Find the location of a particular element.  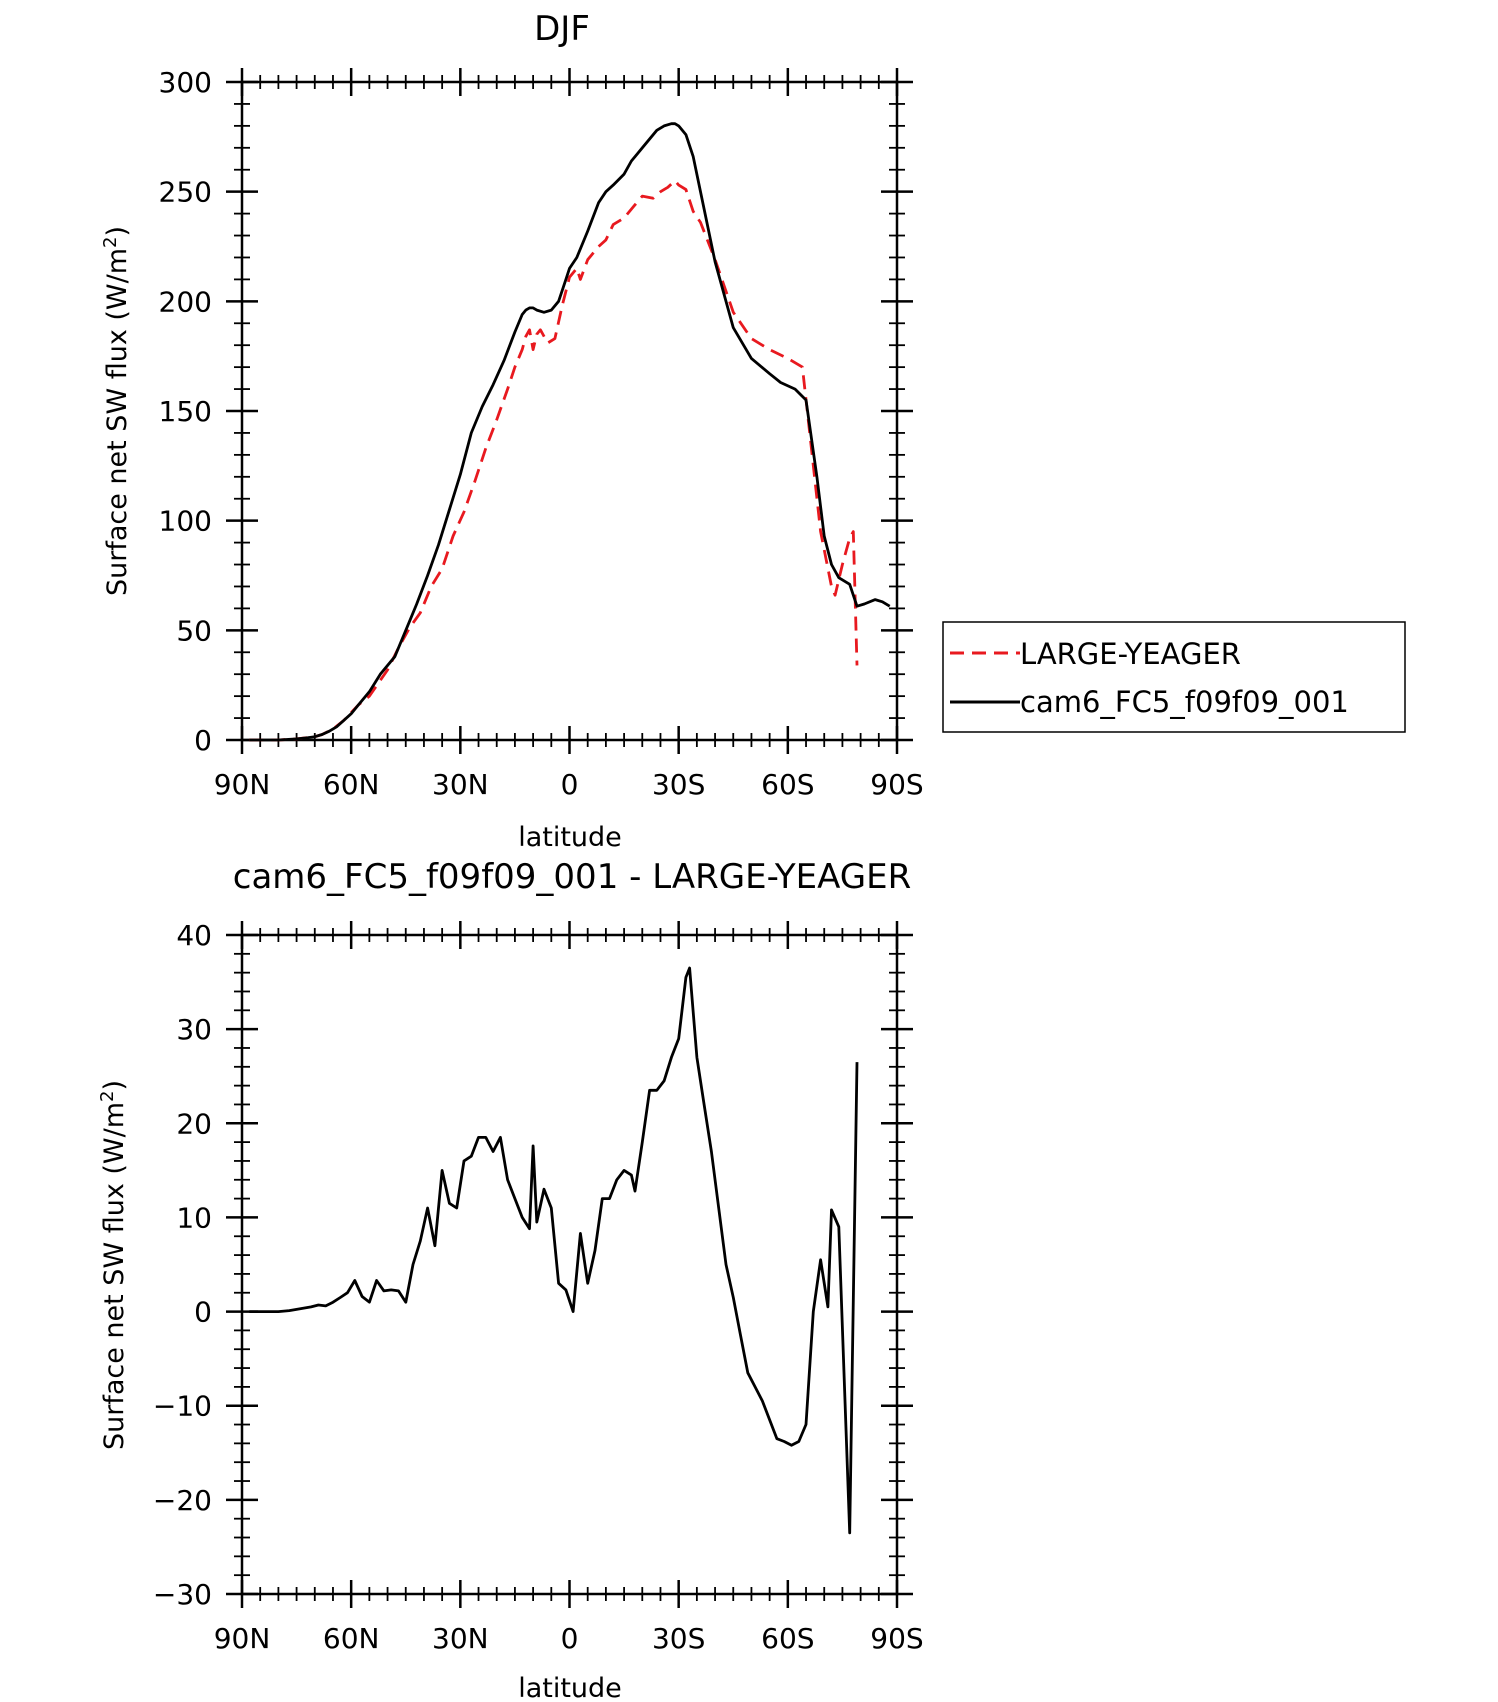

y-tick-label: 150 is located at coordinates (185, 411).